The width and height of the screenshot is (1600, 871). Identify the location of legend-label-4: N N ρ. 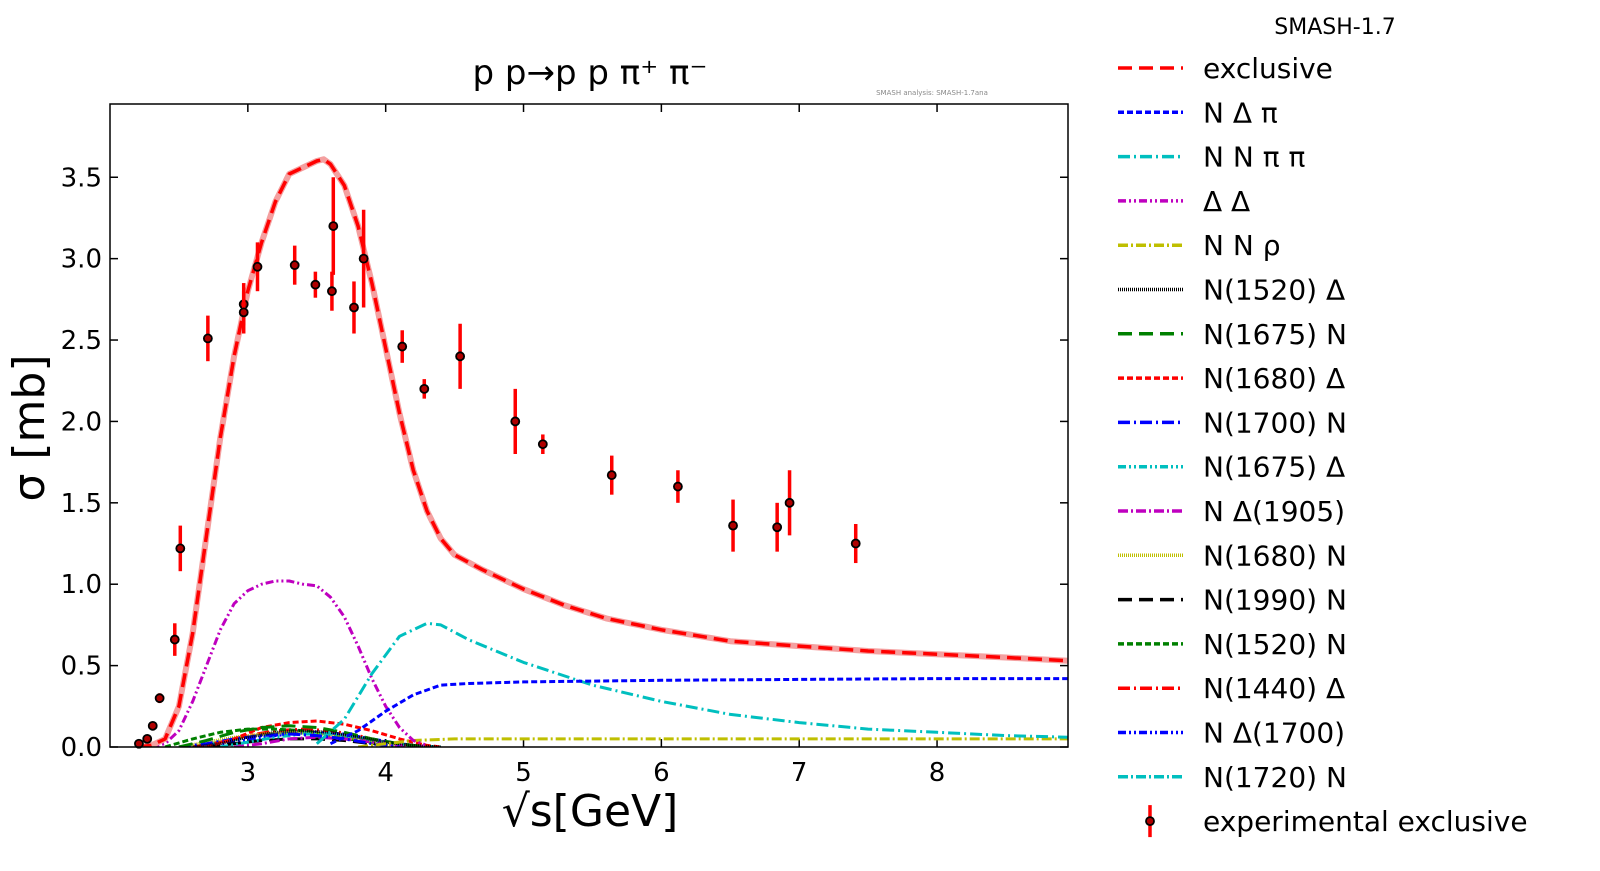
(1241, 245).